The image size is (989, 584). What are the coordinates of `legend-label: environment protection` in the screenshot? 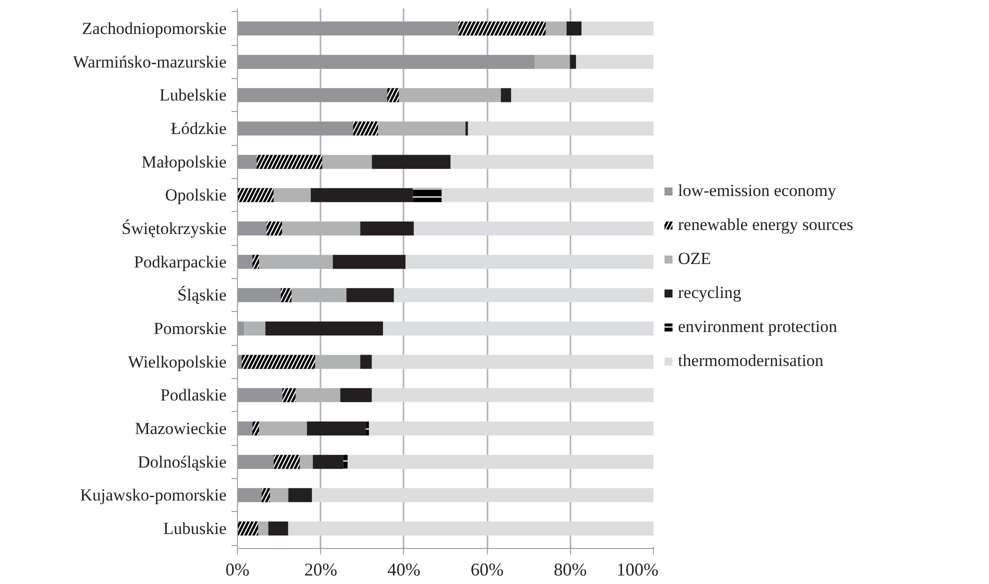 It's located at (758, 327).